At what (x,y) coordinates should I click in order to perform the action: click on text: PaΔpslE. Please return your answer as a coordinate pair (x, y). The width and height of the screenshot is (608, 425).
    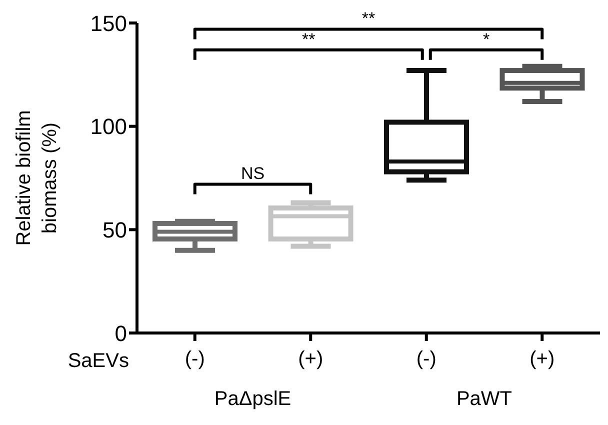
    Looking at the image, I should click on (253, 399).